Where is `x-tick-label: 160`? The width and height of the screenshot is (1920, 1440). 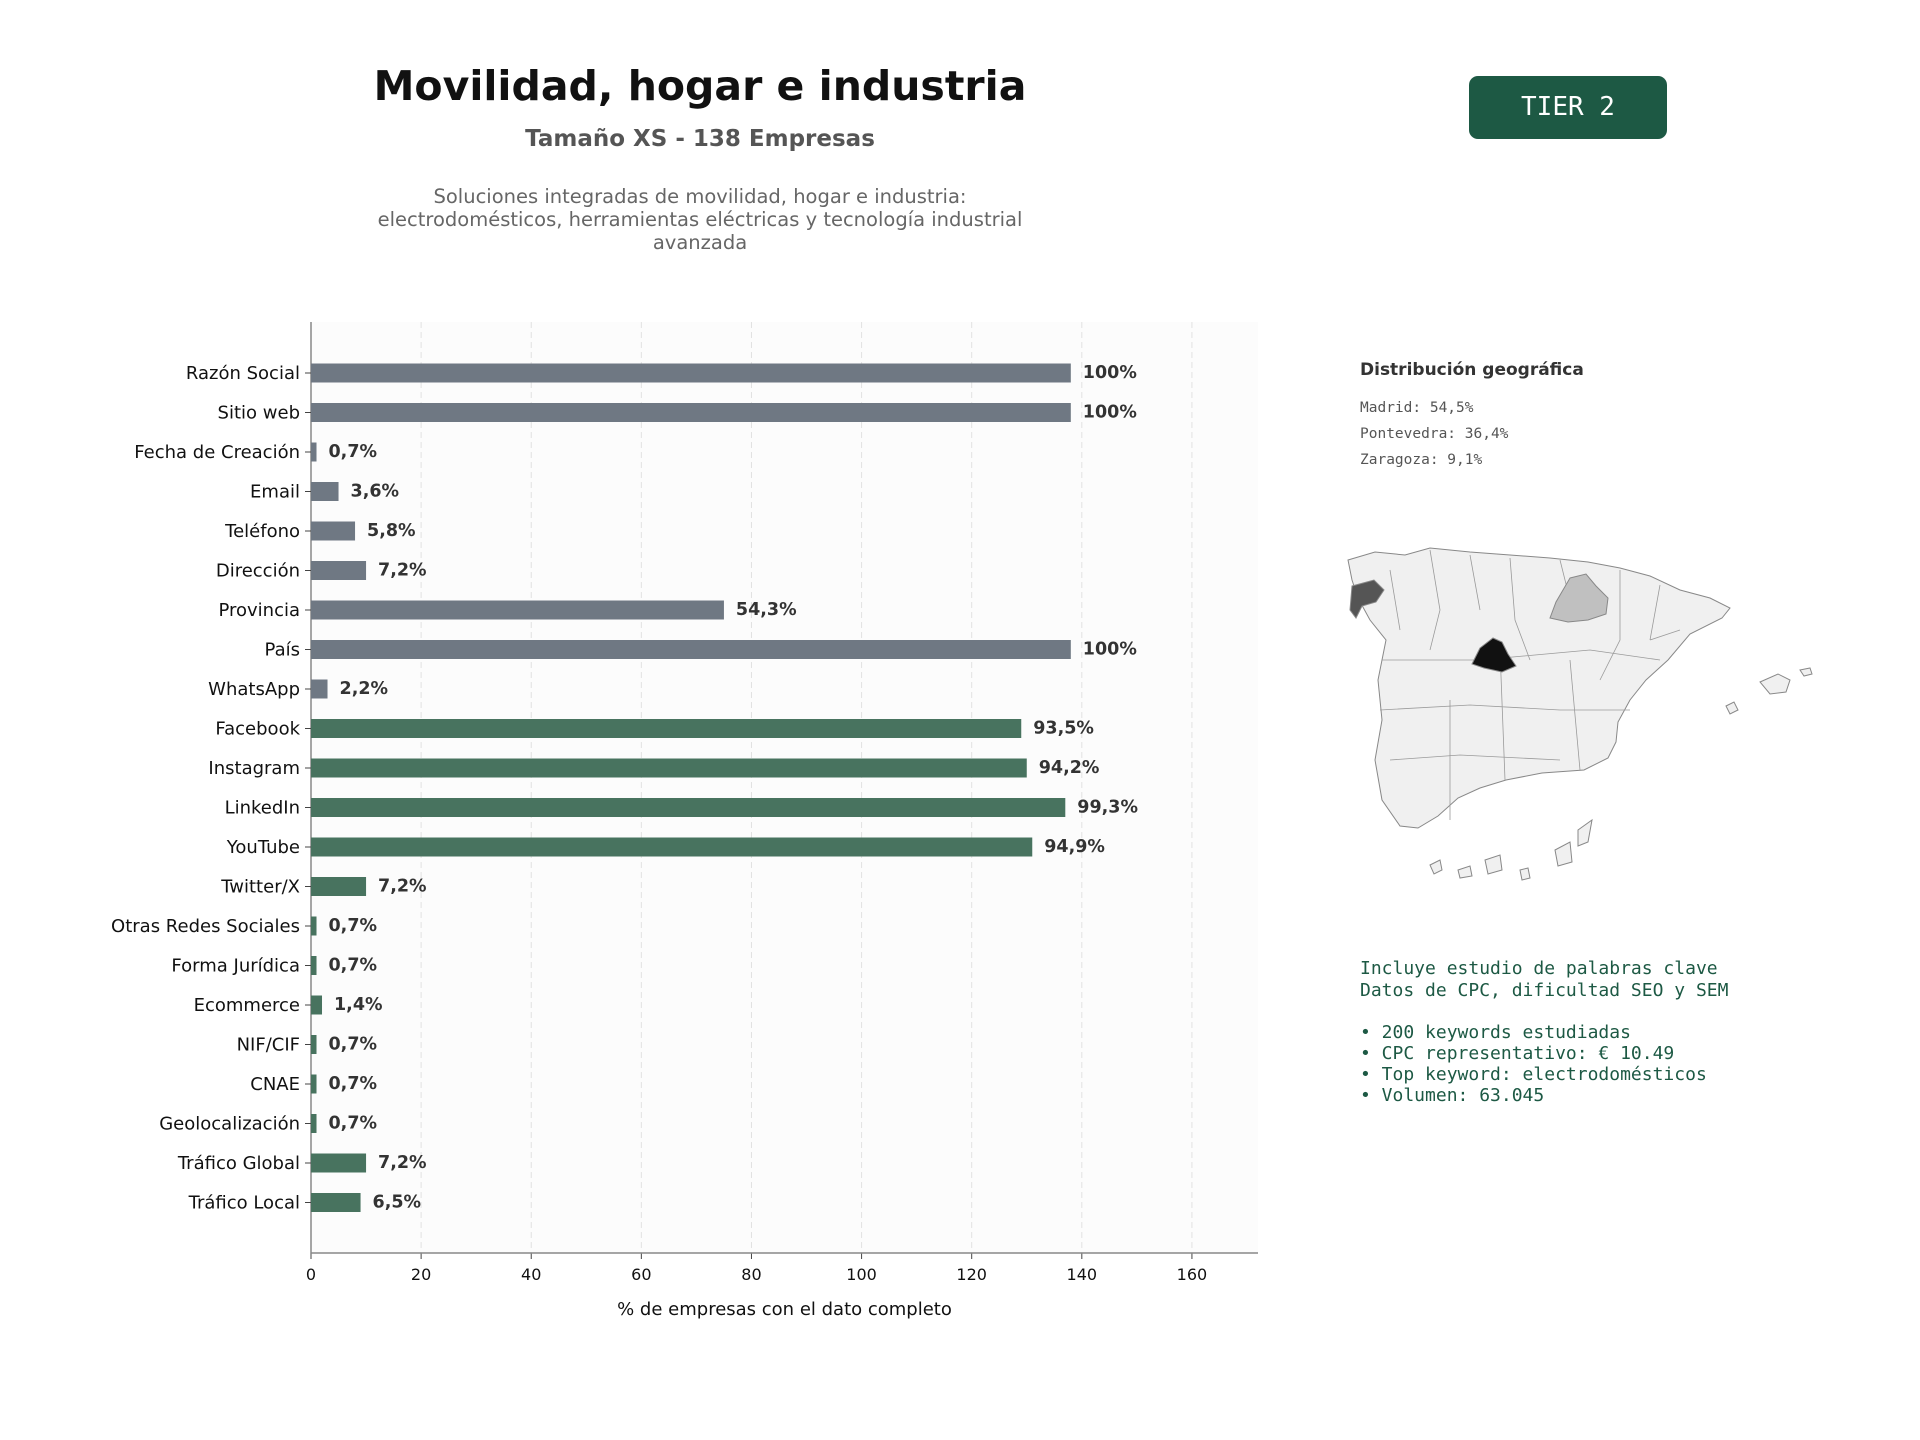 x-tick-label: 160 is located at coordinates (1192, 1274).